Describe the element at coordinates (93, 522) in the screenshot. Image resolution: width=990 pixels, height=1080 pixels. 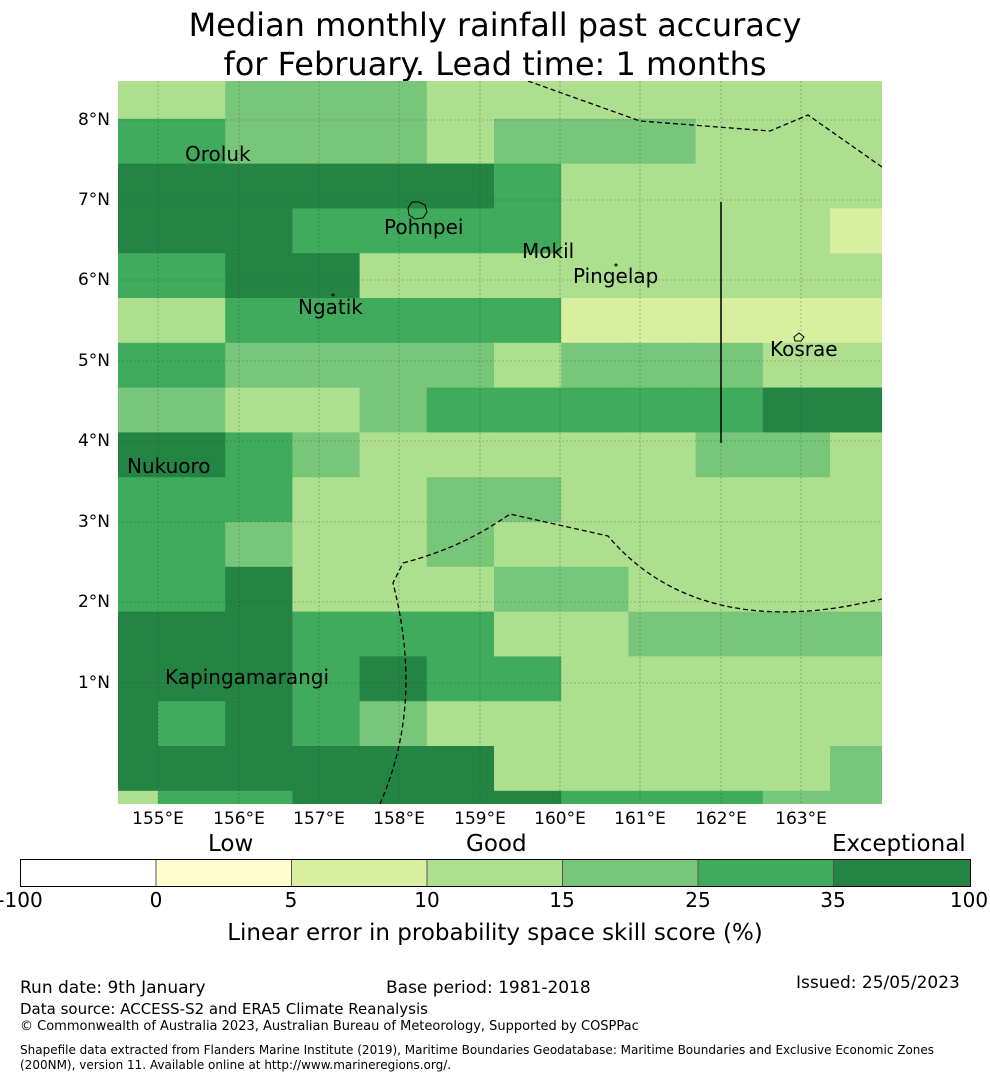
I see `lat-label-3n: 3°N` at that location.